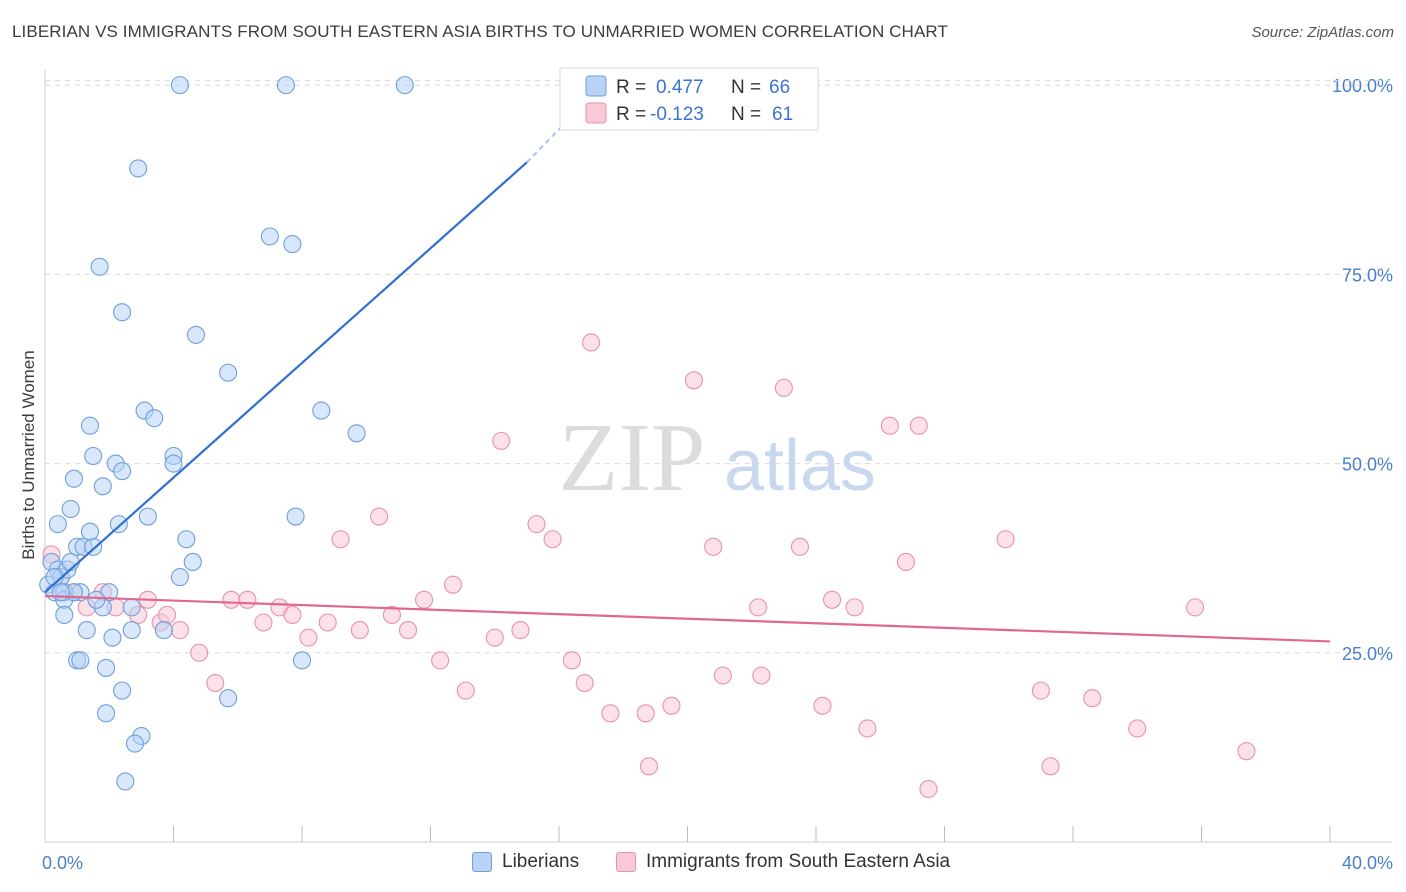  Describe the element at coordinates (626, 862) in the screenshot. I see `immigrants-swatch-icon` at that location.